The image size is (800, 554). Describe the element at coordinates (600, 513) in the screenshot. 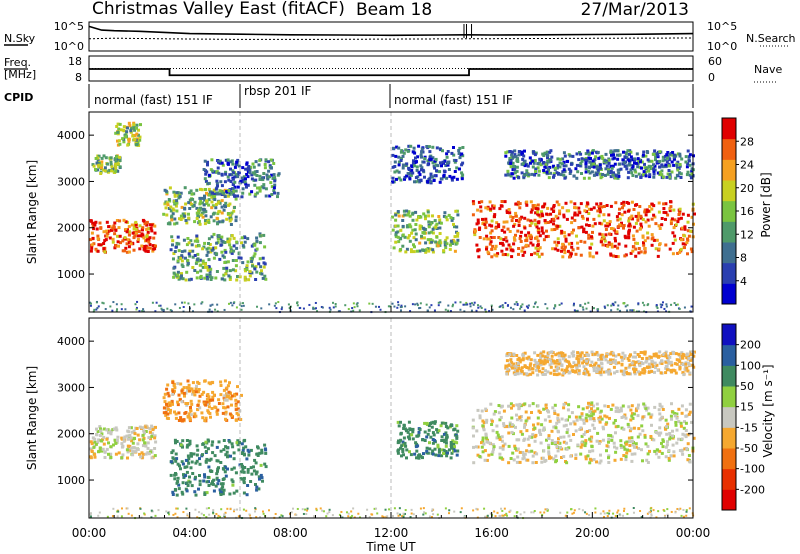

I see `velocity-ground-dot` at that location.